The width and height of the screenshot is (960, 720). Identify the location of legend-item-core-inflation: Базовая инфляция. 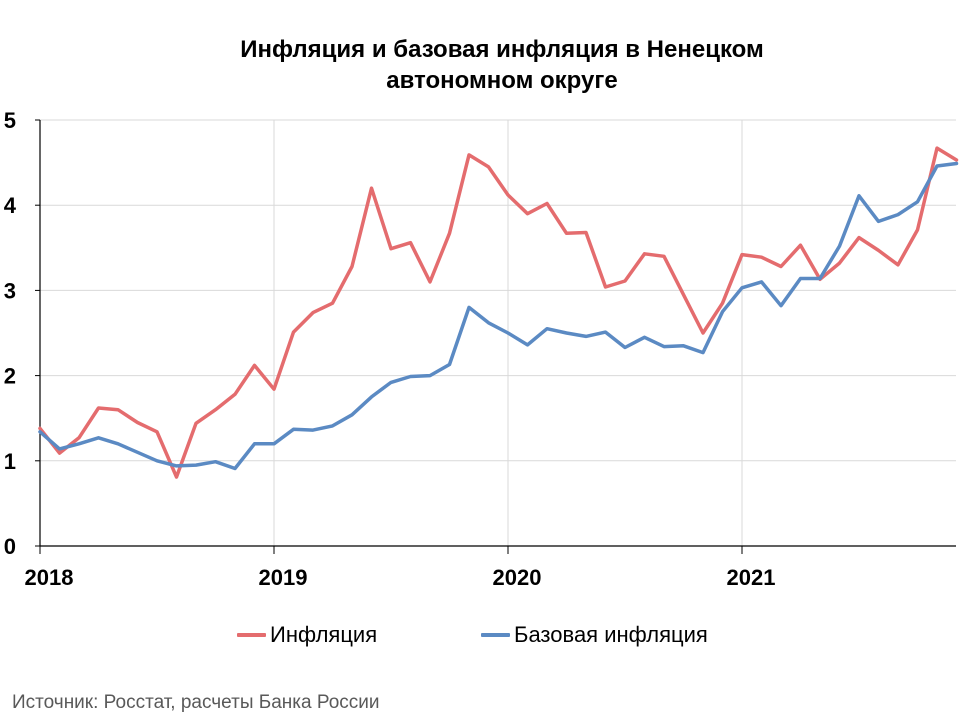
(594, 635).